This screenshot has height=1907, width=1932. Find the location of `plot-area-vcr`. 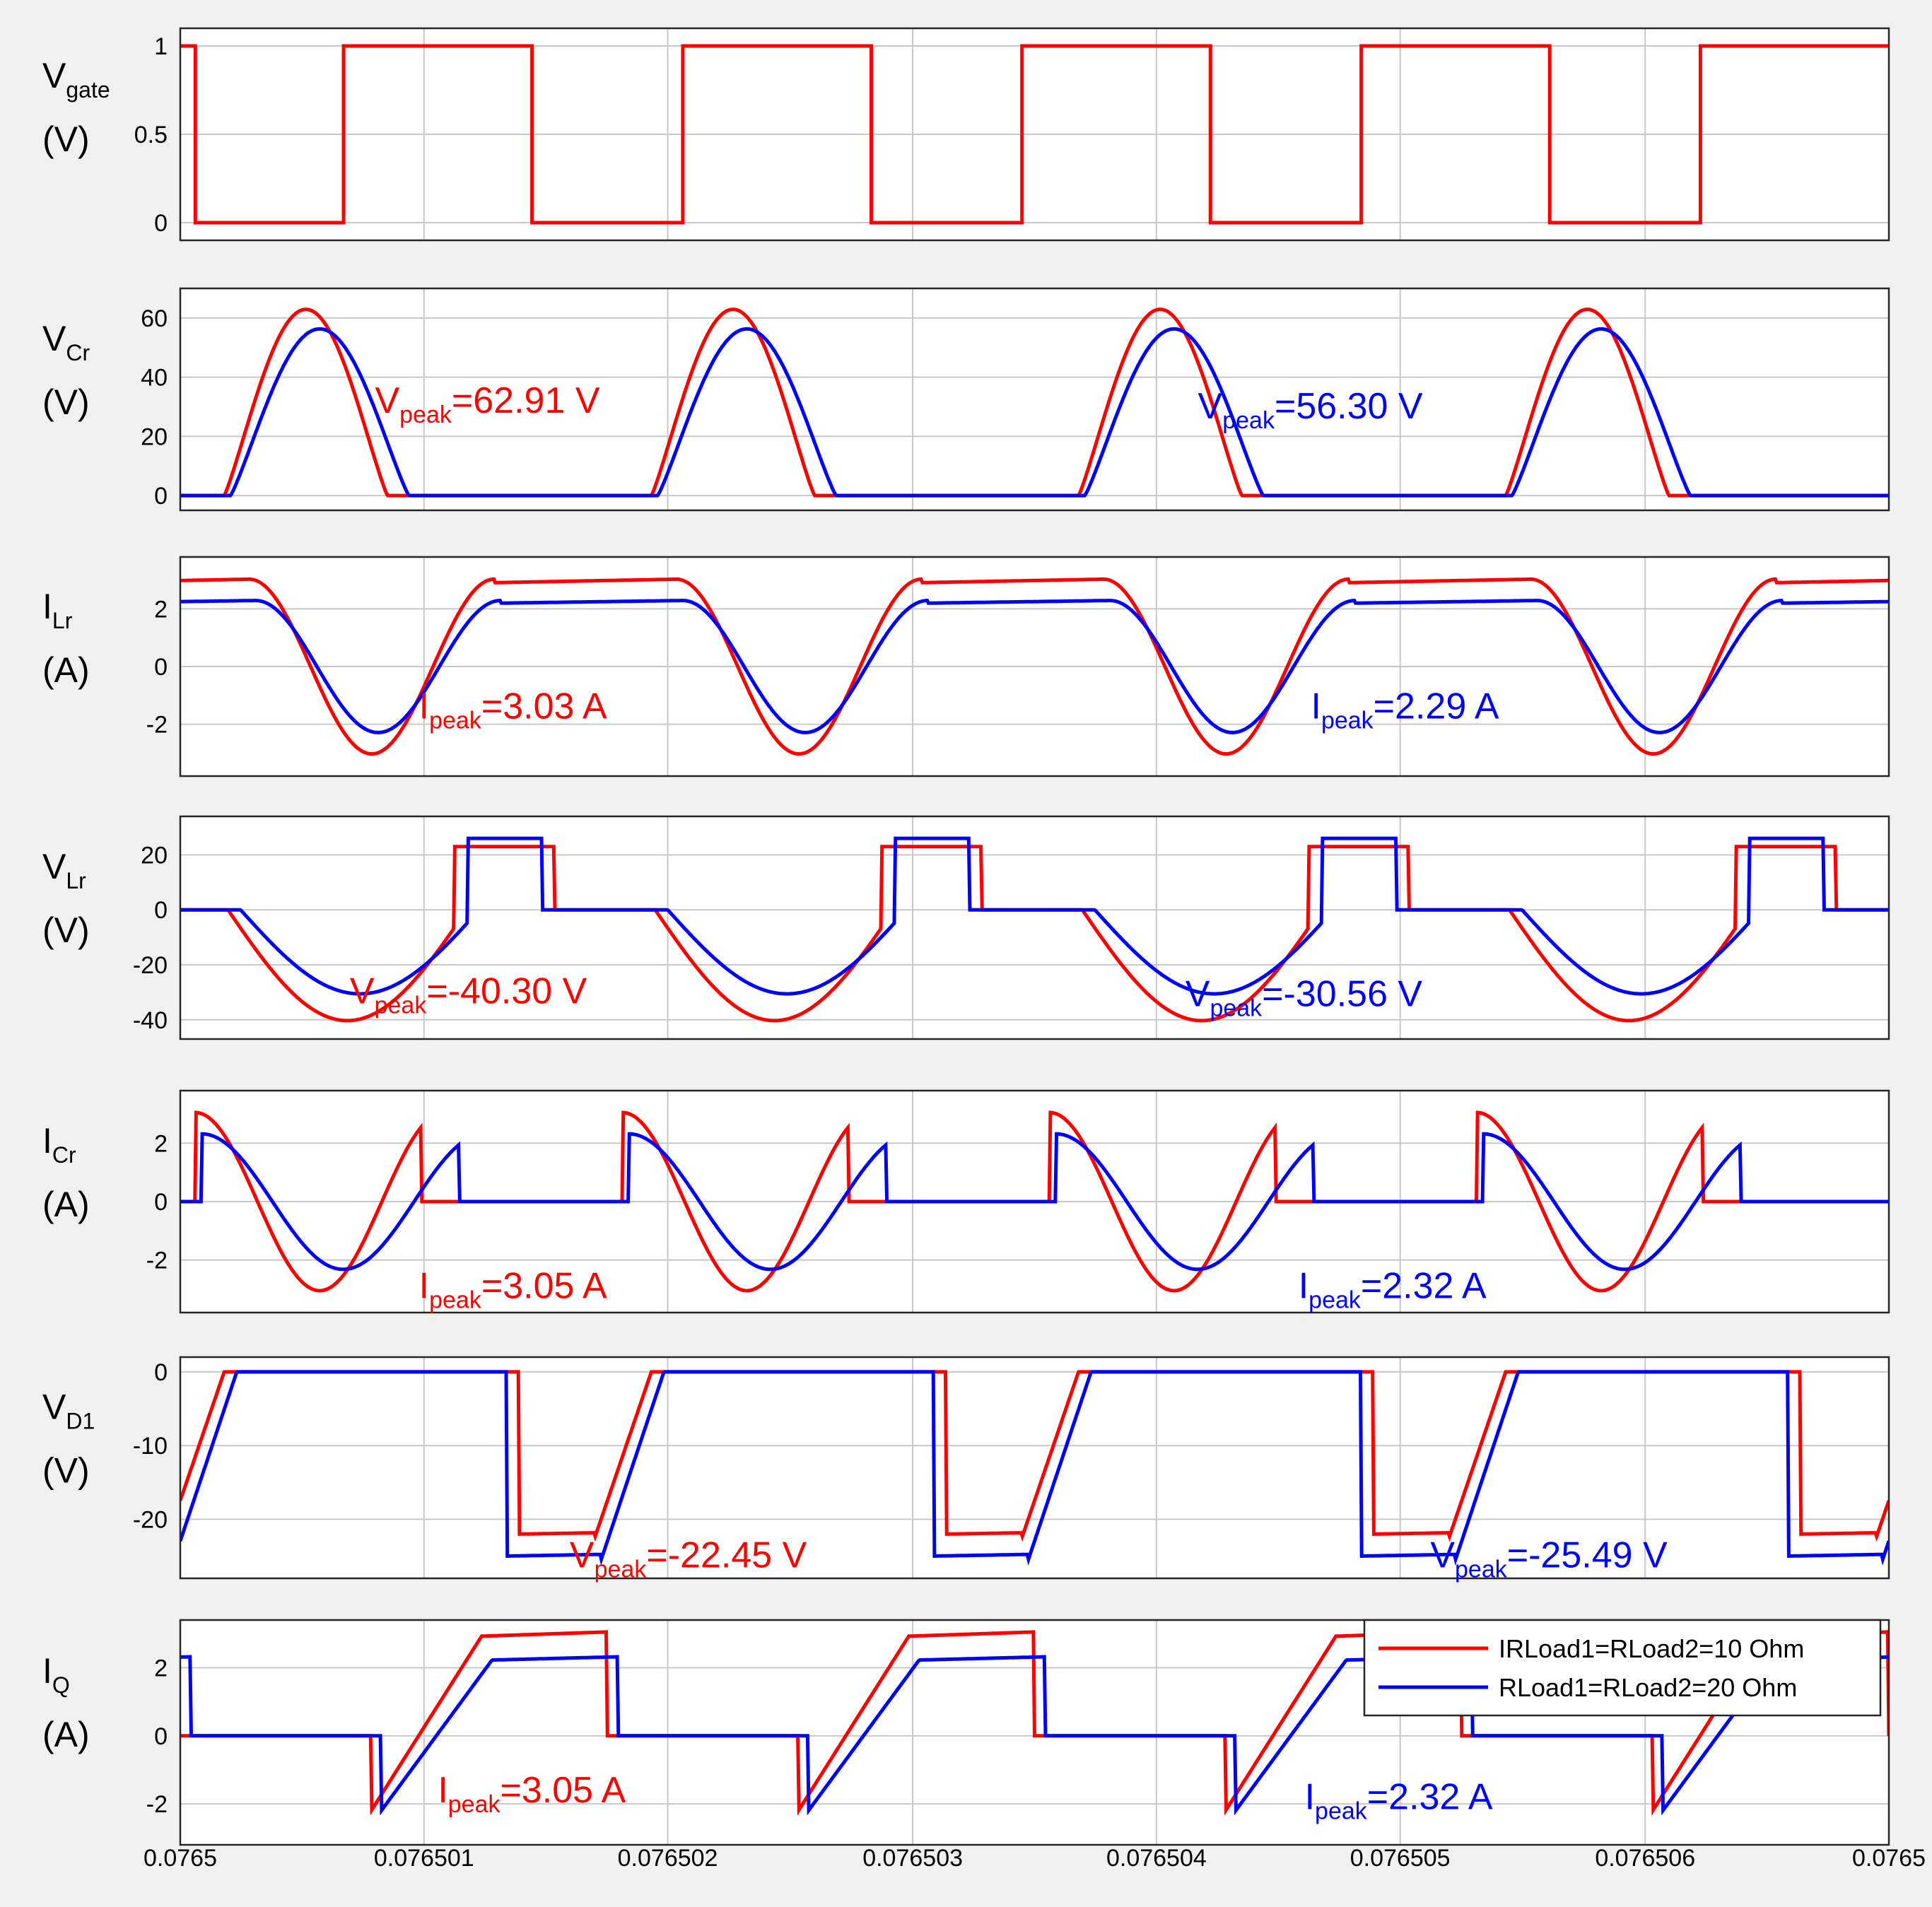

plot-area-vcr is located at coordinates (1034, 399).